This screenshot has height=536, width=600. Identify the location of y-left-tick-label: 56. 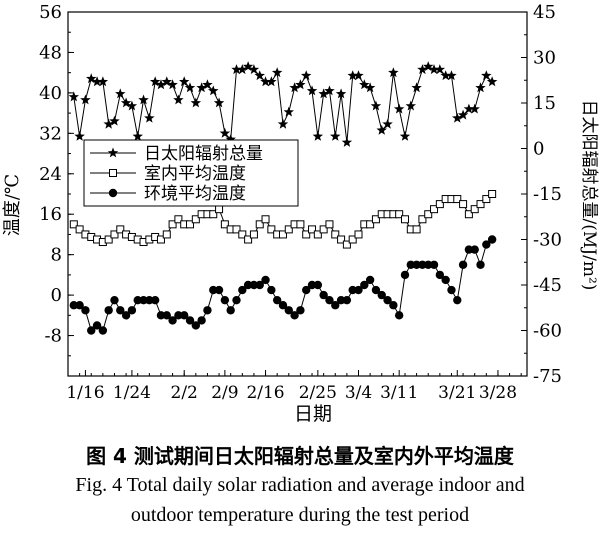
(50, 12).